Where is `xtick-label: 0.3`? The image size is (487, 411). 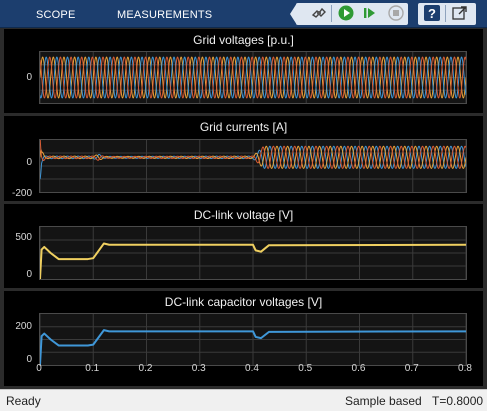 xtick-label: 0.3 is located at coordinates (198, 368).